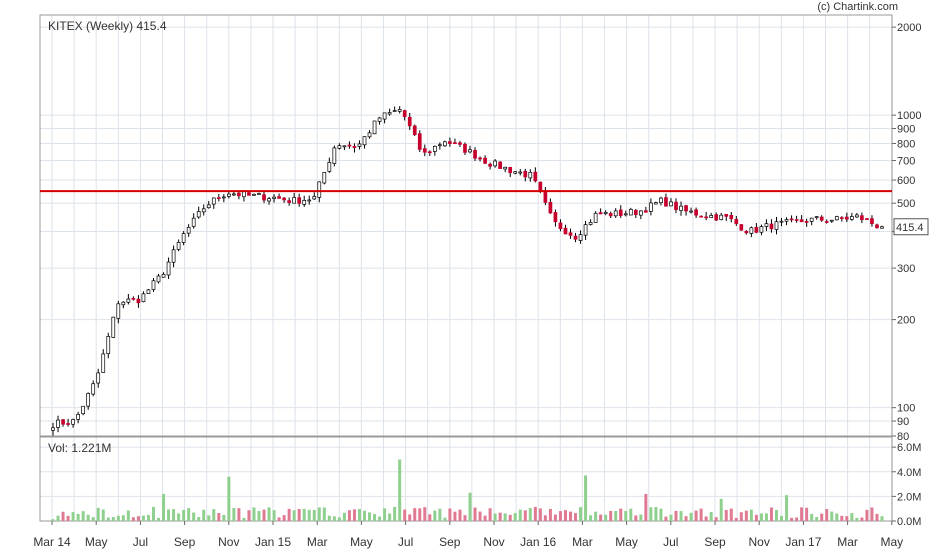  I want to click on volume-axis-ticks: 0.0M 2.0M 4.0M 6.0M, so click(906, 485).